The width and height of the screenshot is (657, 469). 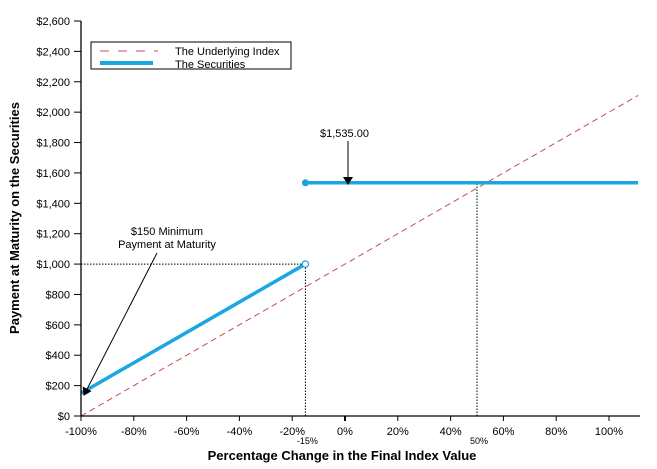 I want to click on securities-segment, so click(x=193, y=328).